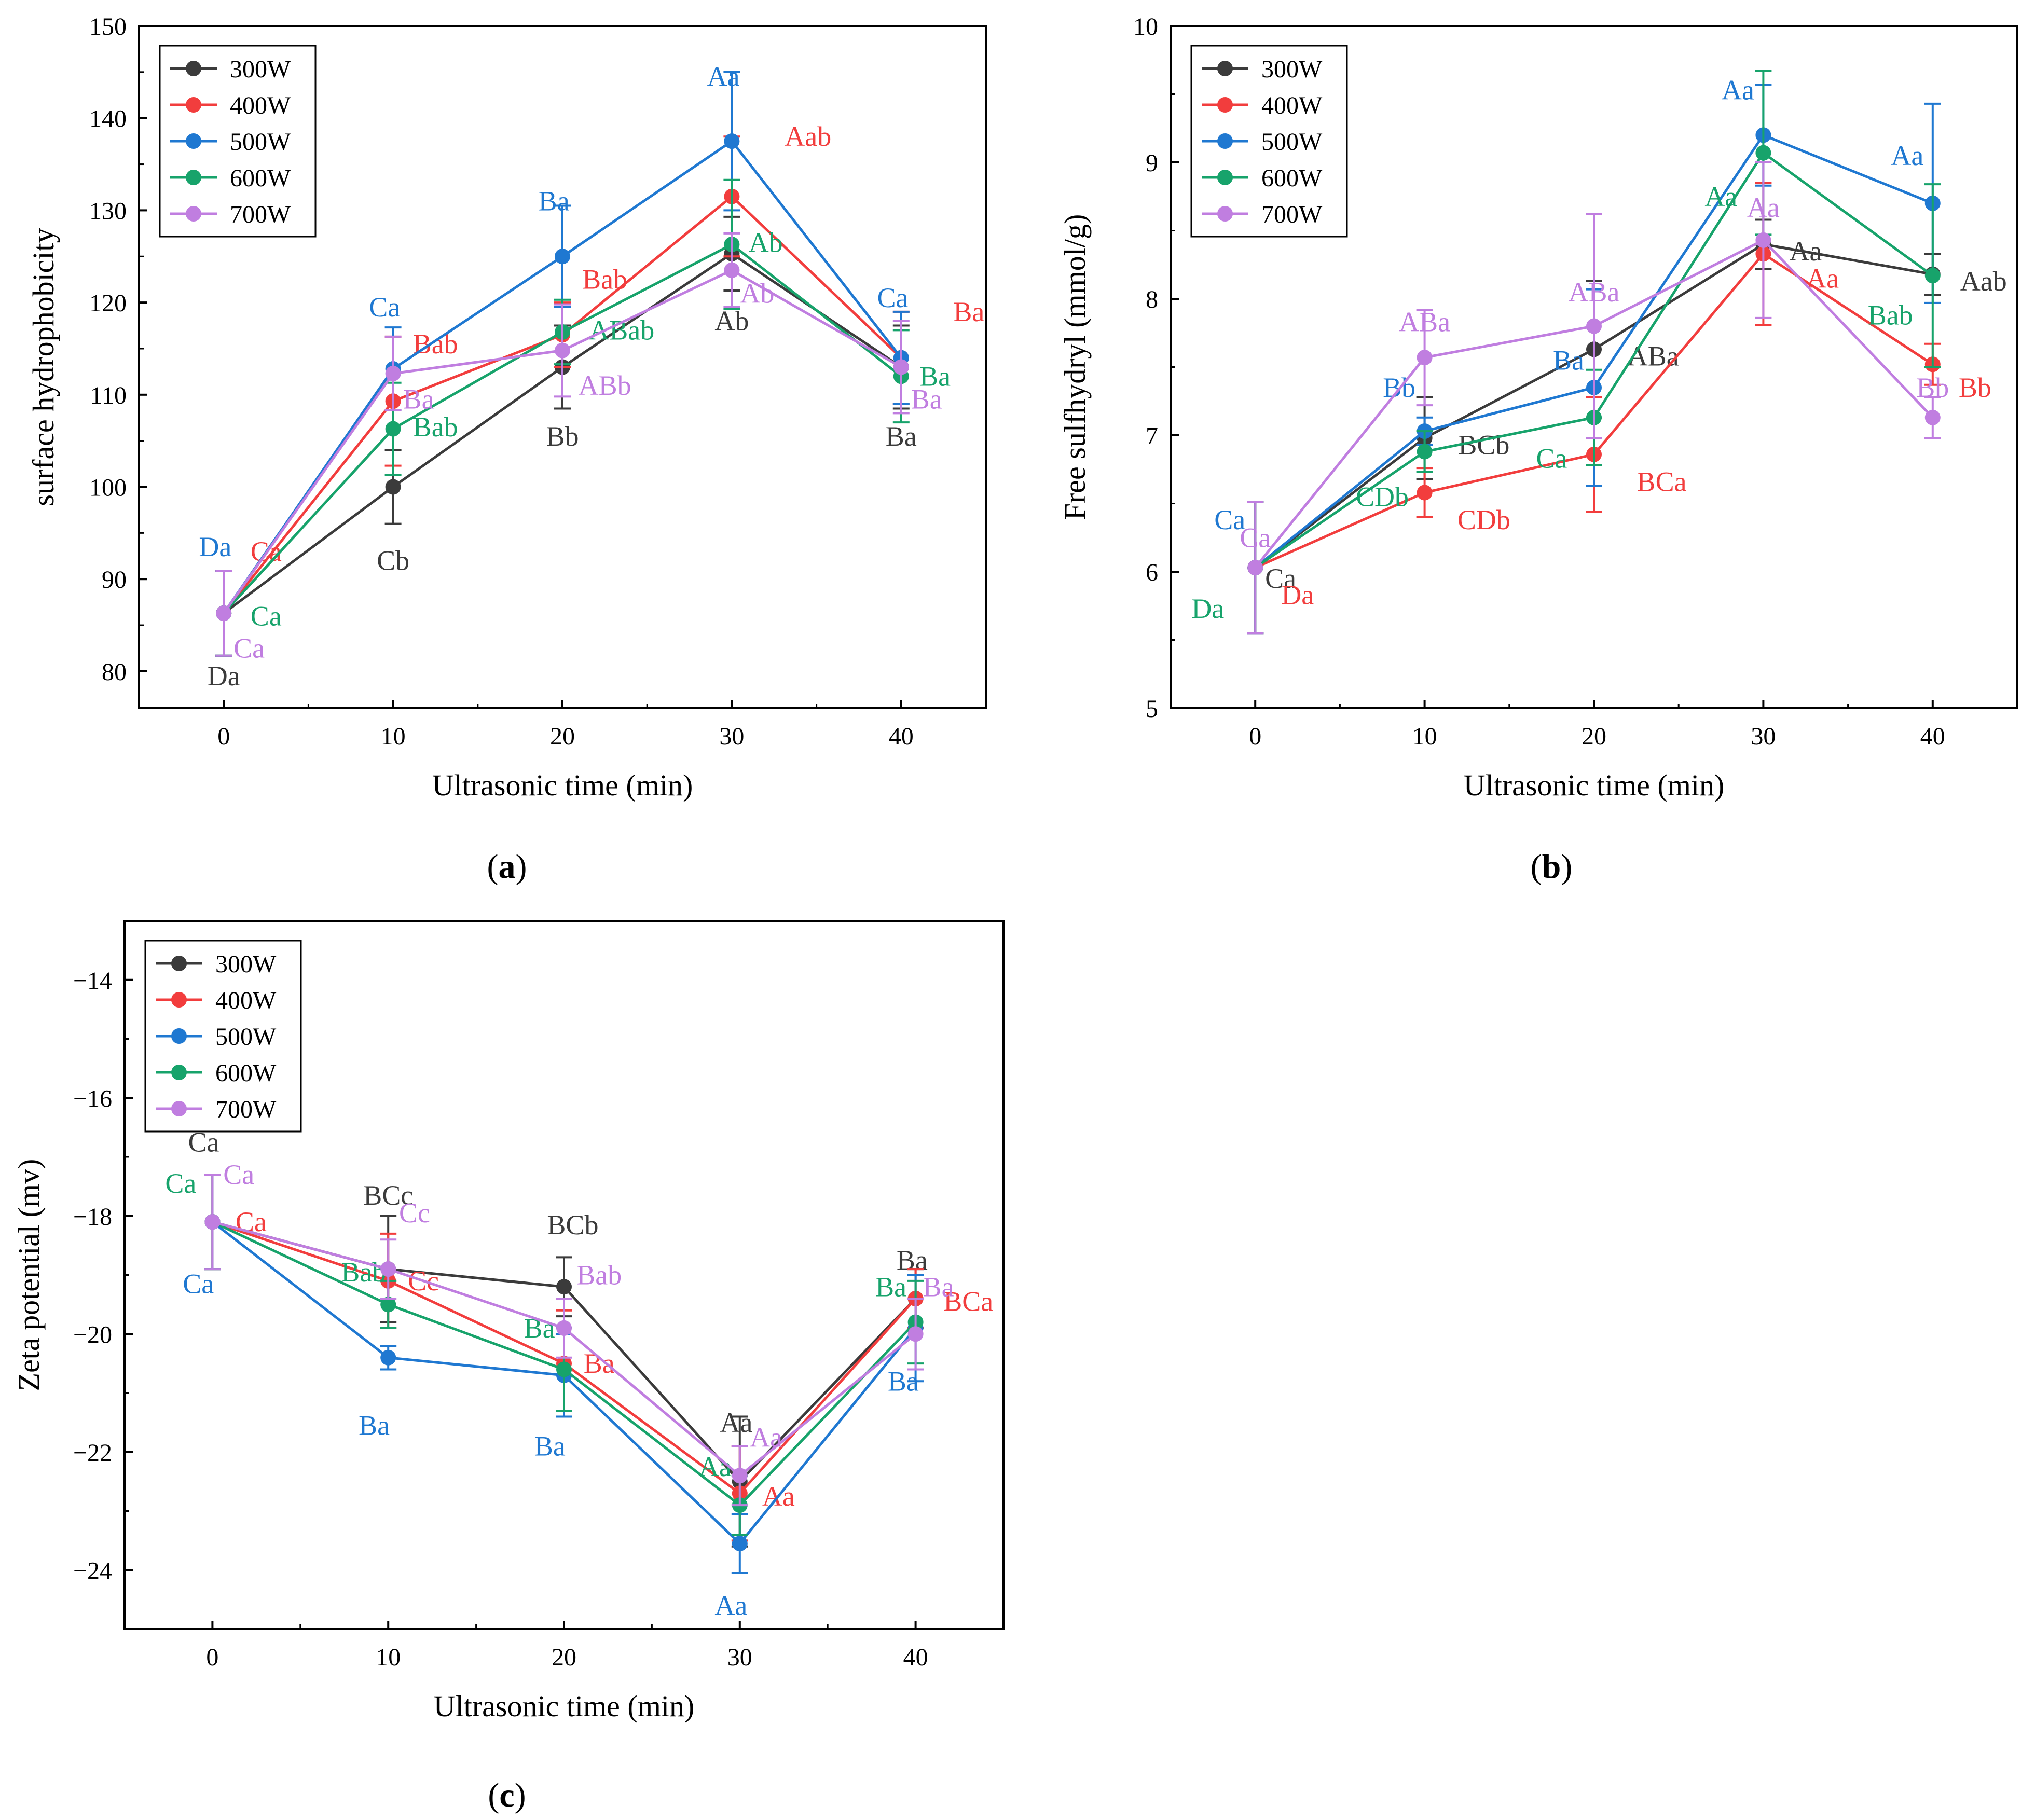  I want to click on y-tick-label: −20, so click(92, 1335).